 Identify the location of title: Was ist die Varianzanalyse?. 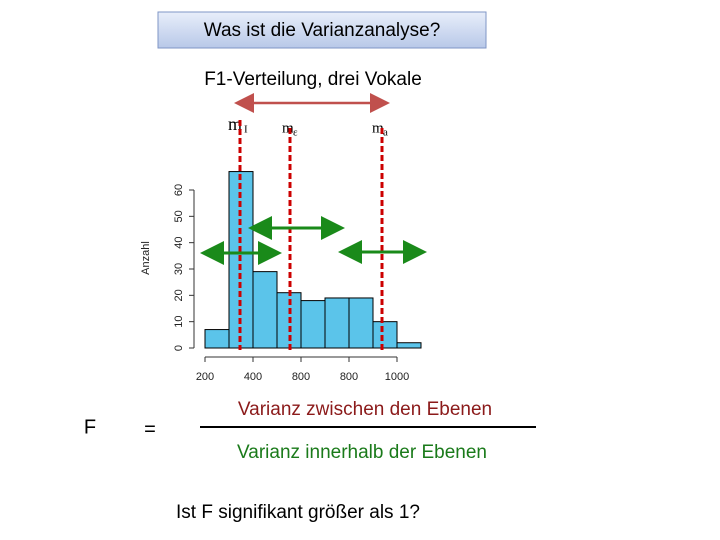
(322, 30).